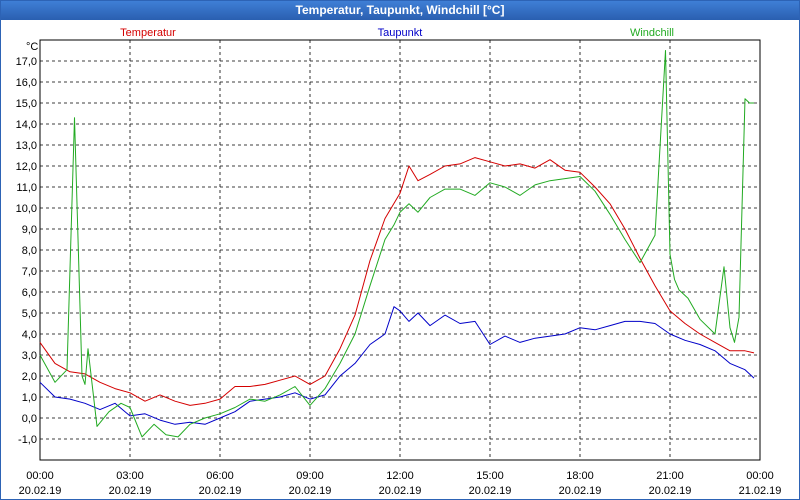 This screenshot has height=500, width=800. What do you see at coordinates (310, 476) in the screenshot?
I see `x-tick-time: 09:00` at bounding box center [310, 476].